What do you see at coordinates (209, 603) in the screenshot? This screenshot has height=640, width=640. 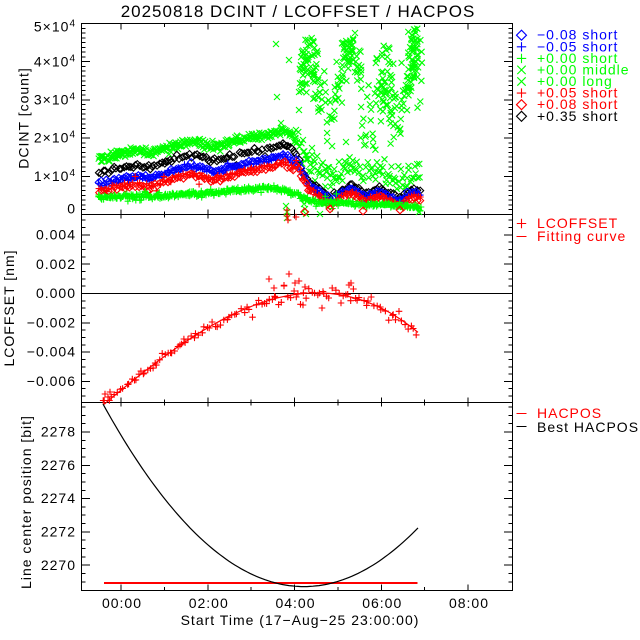 I see `svg-text: 02:00` at bounding box center [209, 603].